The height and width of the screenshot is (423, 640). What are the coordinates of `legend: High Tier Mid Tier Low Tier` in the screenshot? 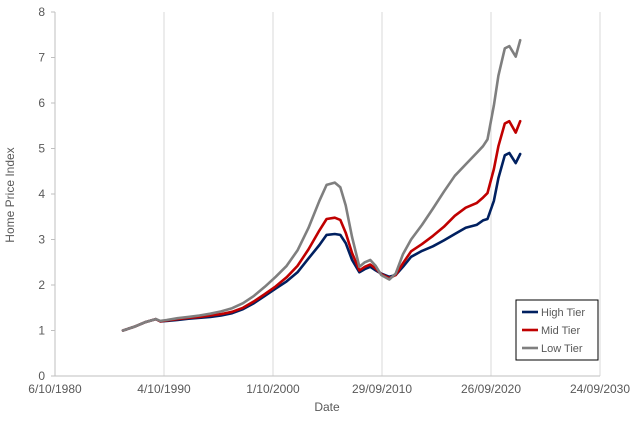 It's located at (557, 330).